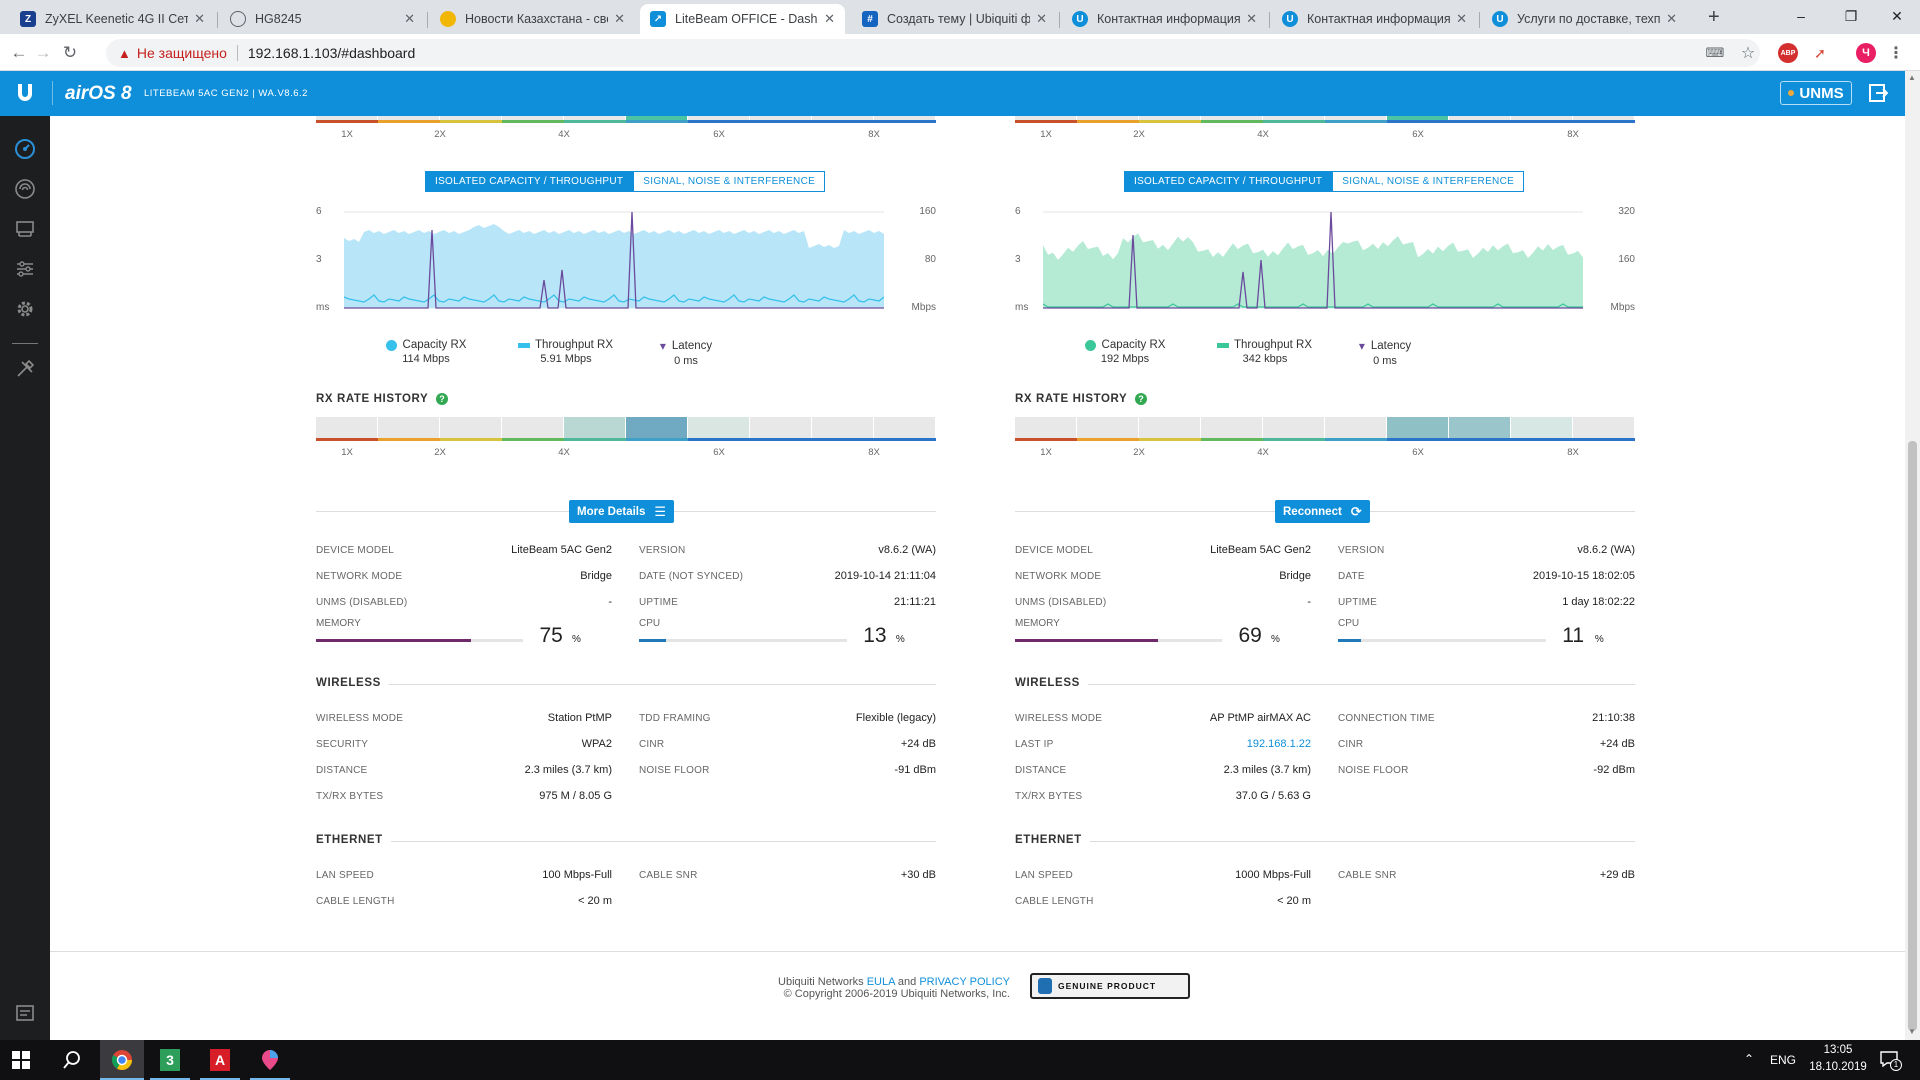 This screenshot has width=1920, height=1080. Describe the element at coordinates (52, 93) in the screenshot. I see `header-divider` at that location.